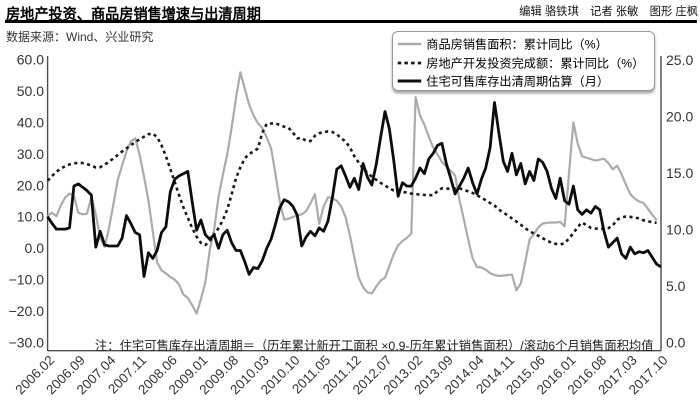 The image size is (700, 407). What do you see at coordinates (30, 122) in the screenshot?
I see `svg-text: 40.0` at bounding box center [30, 122].